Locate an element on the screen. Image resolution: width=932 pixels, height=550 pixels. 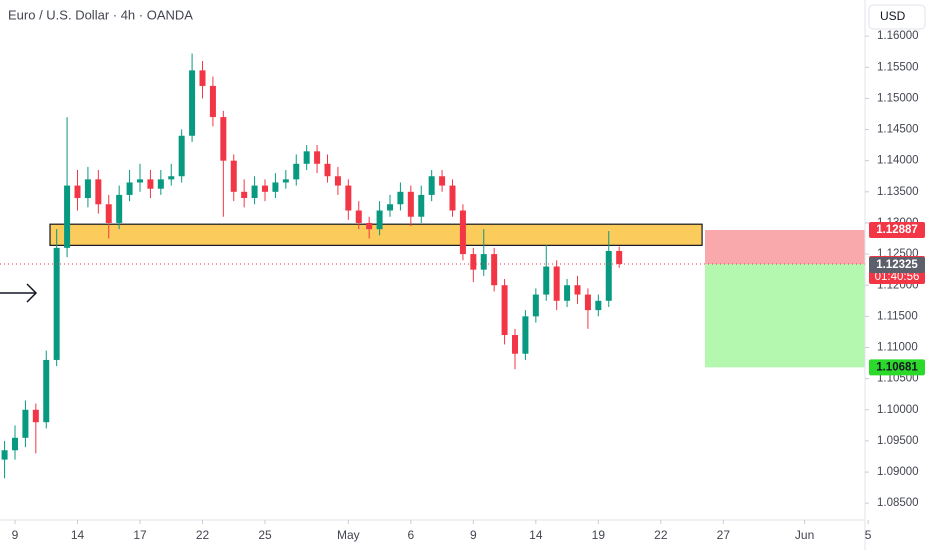
y-tick-label: 1.09000 is located at coordinates (898, 472).